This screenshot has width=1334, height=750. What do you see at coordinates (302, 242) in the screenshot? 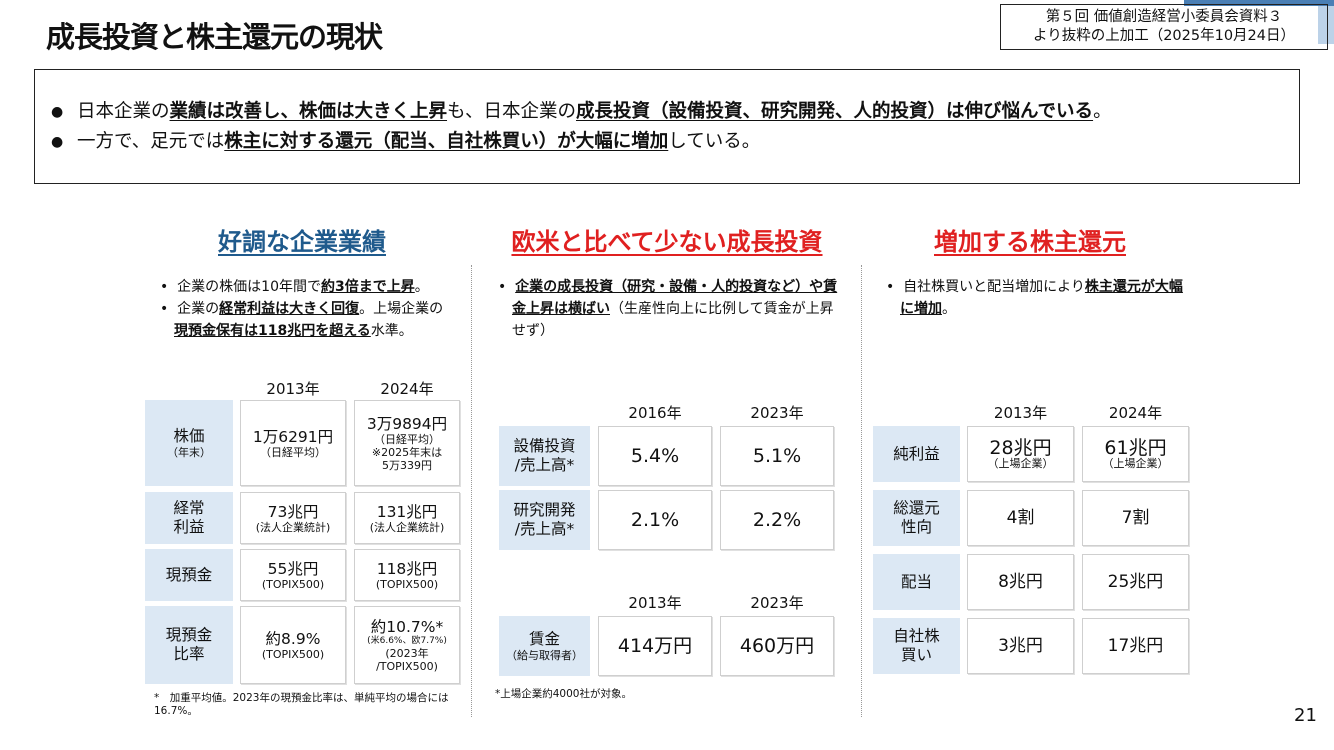
I see `col1-heading: 好調な企業業績` at bounding box center [302, 242].